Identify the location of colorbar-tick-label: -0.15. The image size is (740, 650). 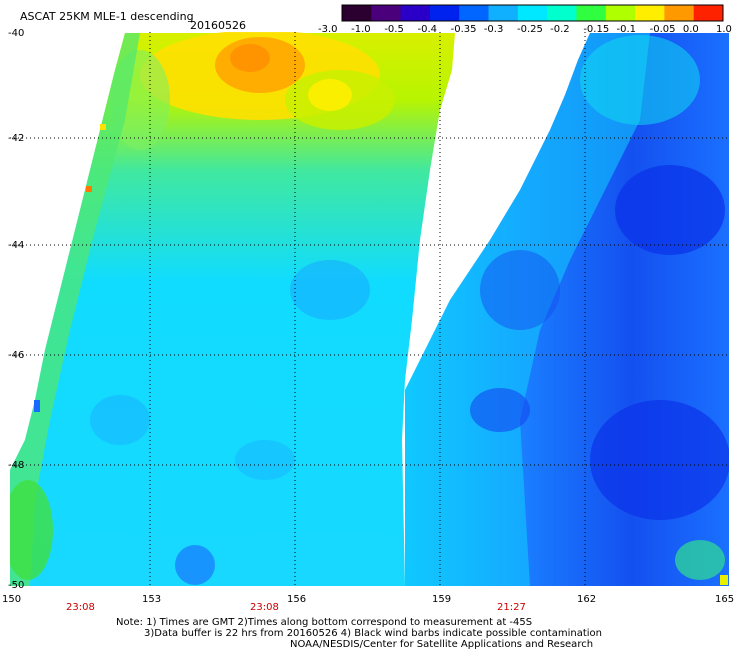
(596, 29).